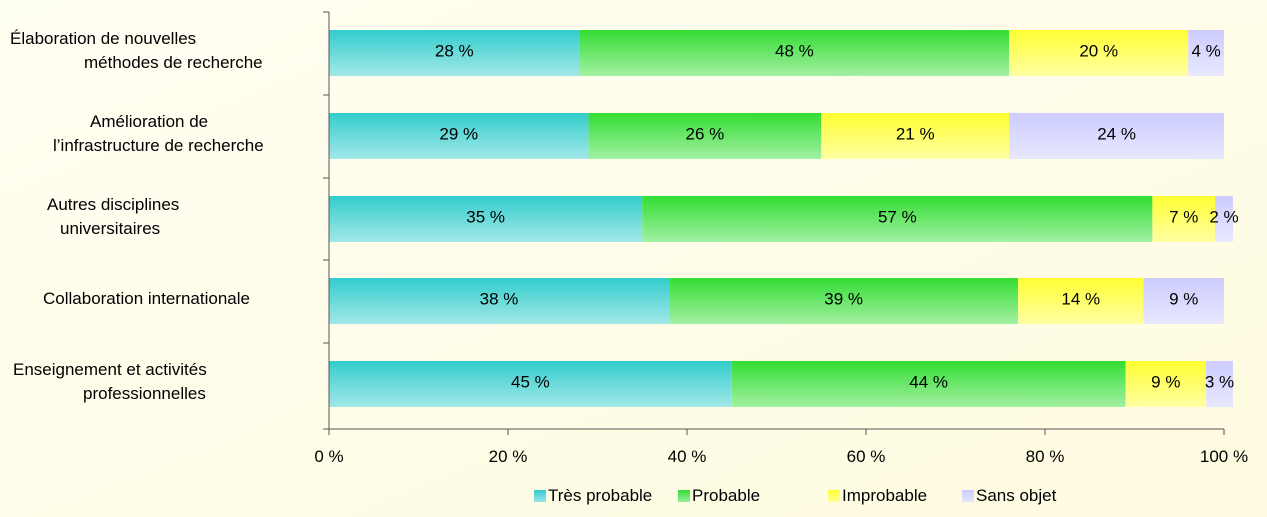  Describe the element at coordinates (897, 216) in the screenshot. I see `data-label: 57 %` at that location.